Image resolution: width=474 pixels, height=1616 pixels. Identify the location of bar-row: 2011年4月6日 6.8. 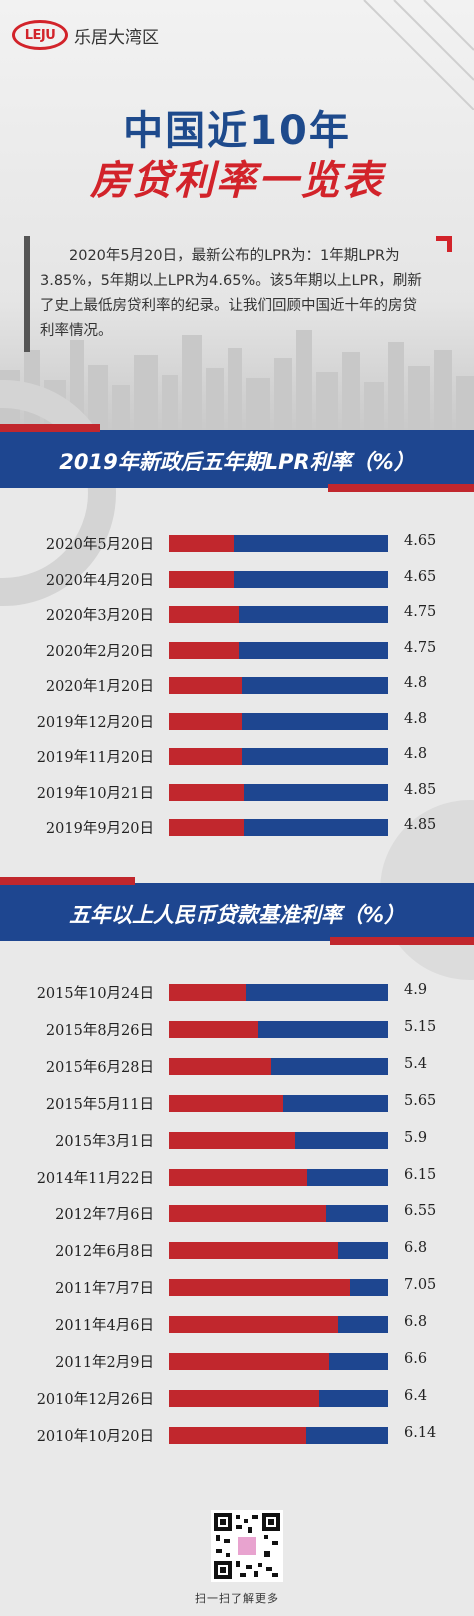
(237, 1324).